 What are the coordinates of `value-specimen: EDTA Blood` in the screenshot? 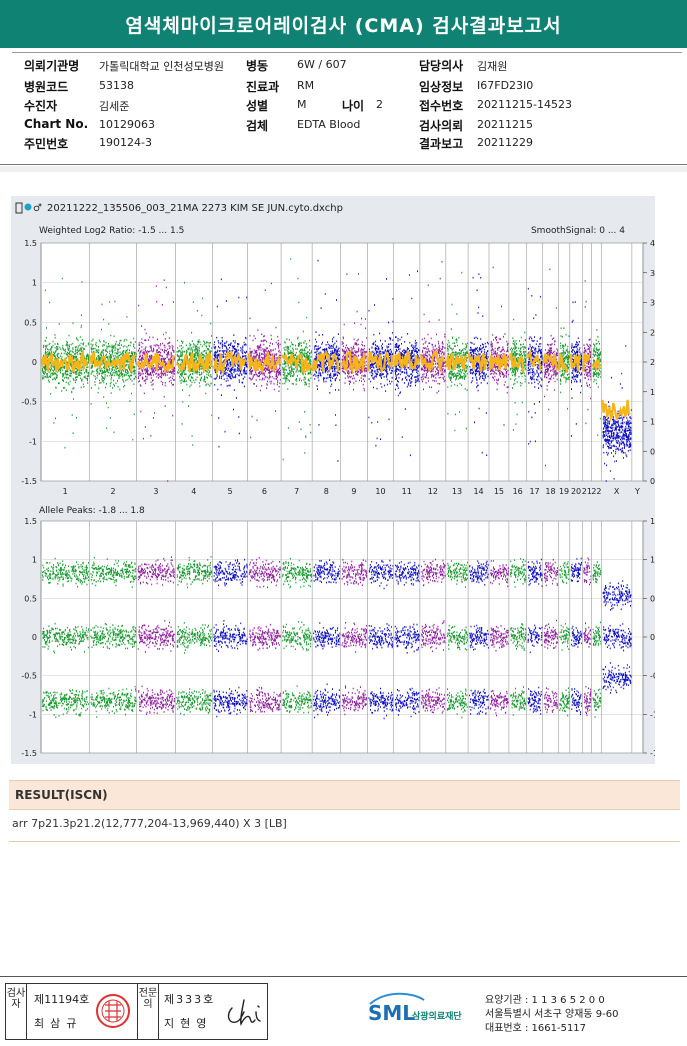 It's located at (329, 124).